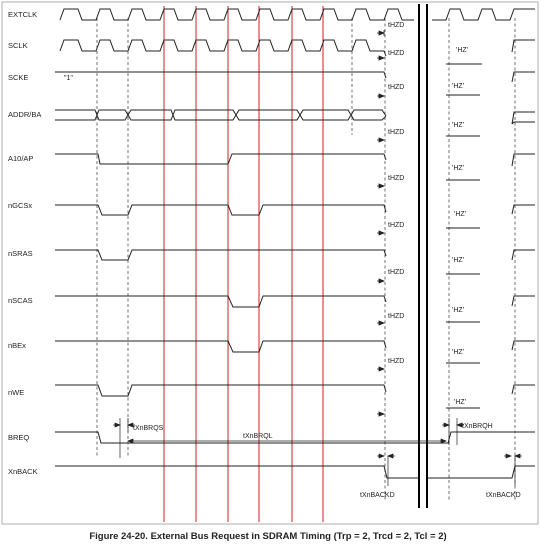  What do you see at coordinates (17, 345) in the screenshot?
I see `signal-label-nbe: nBEx` at bounding box center [17, 345].